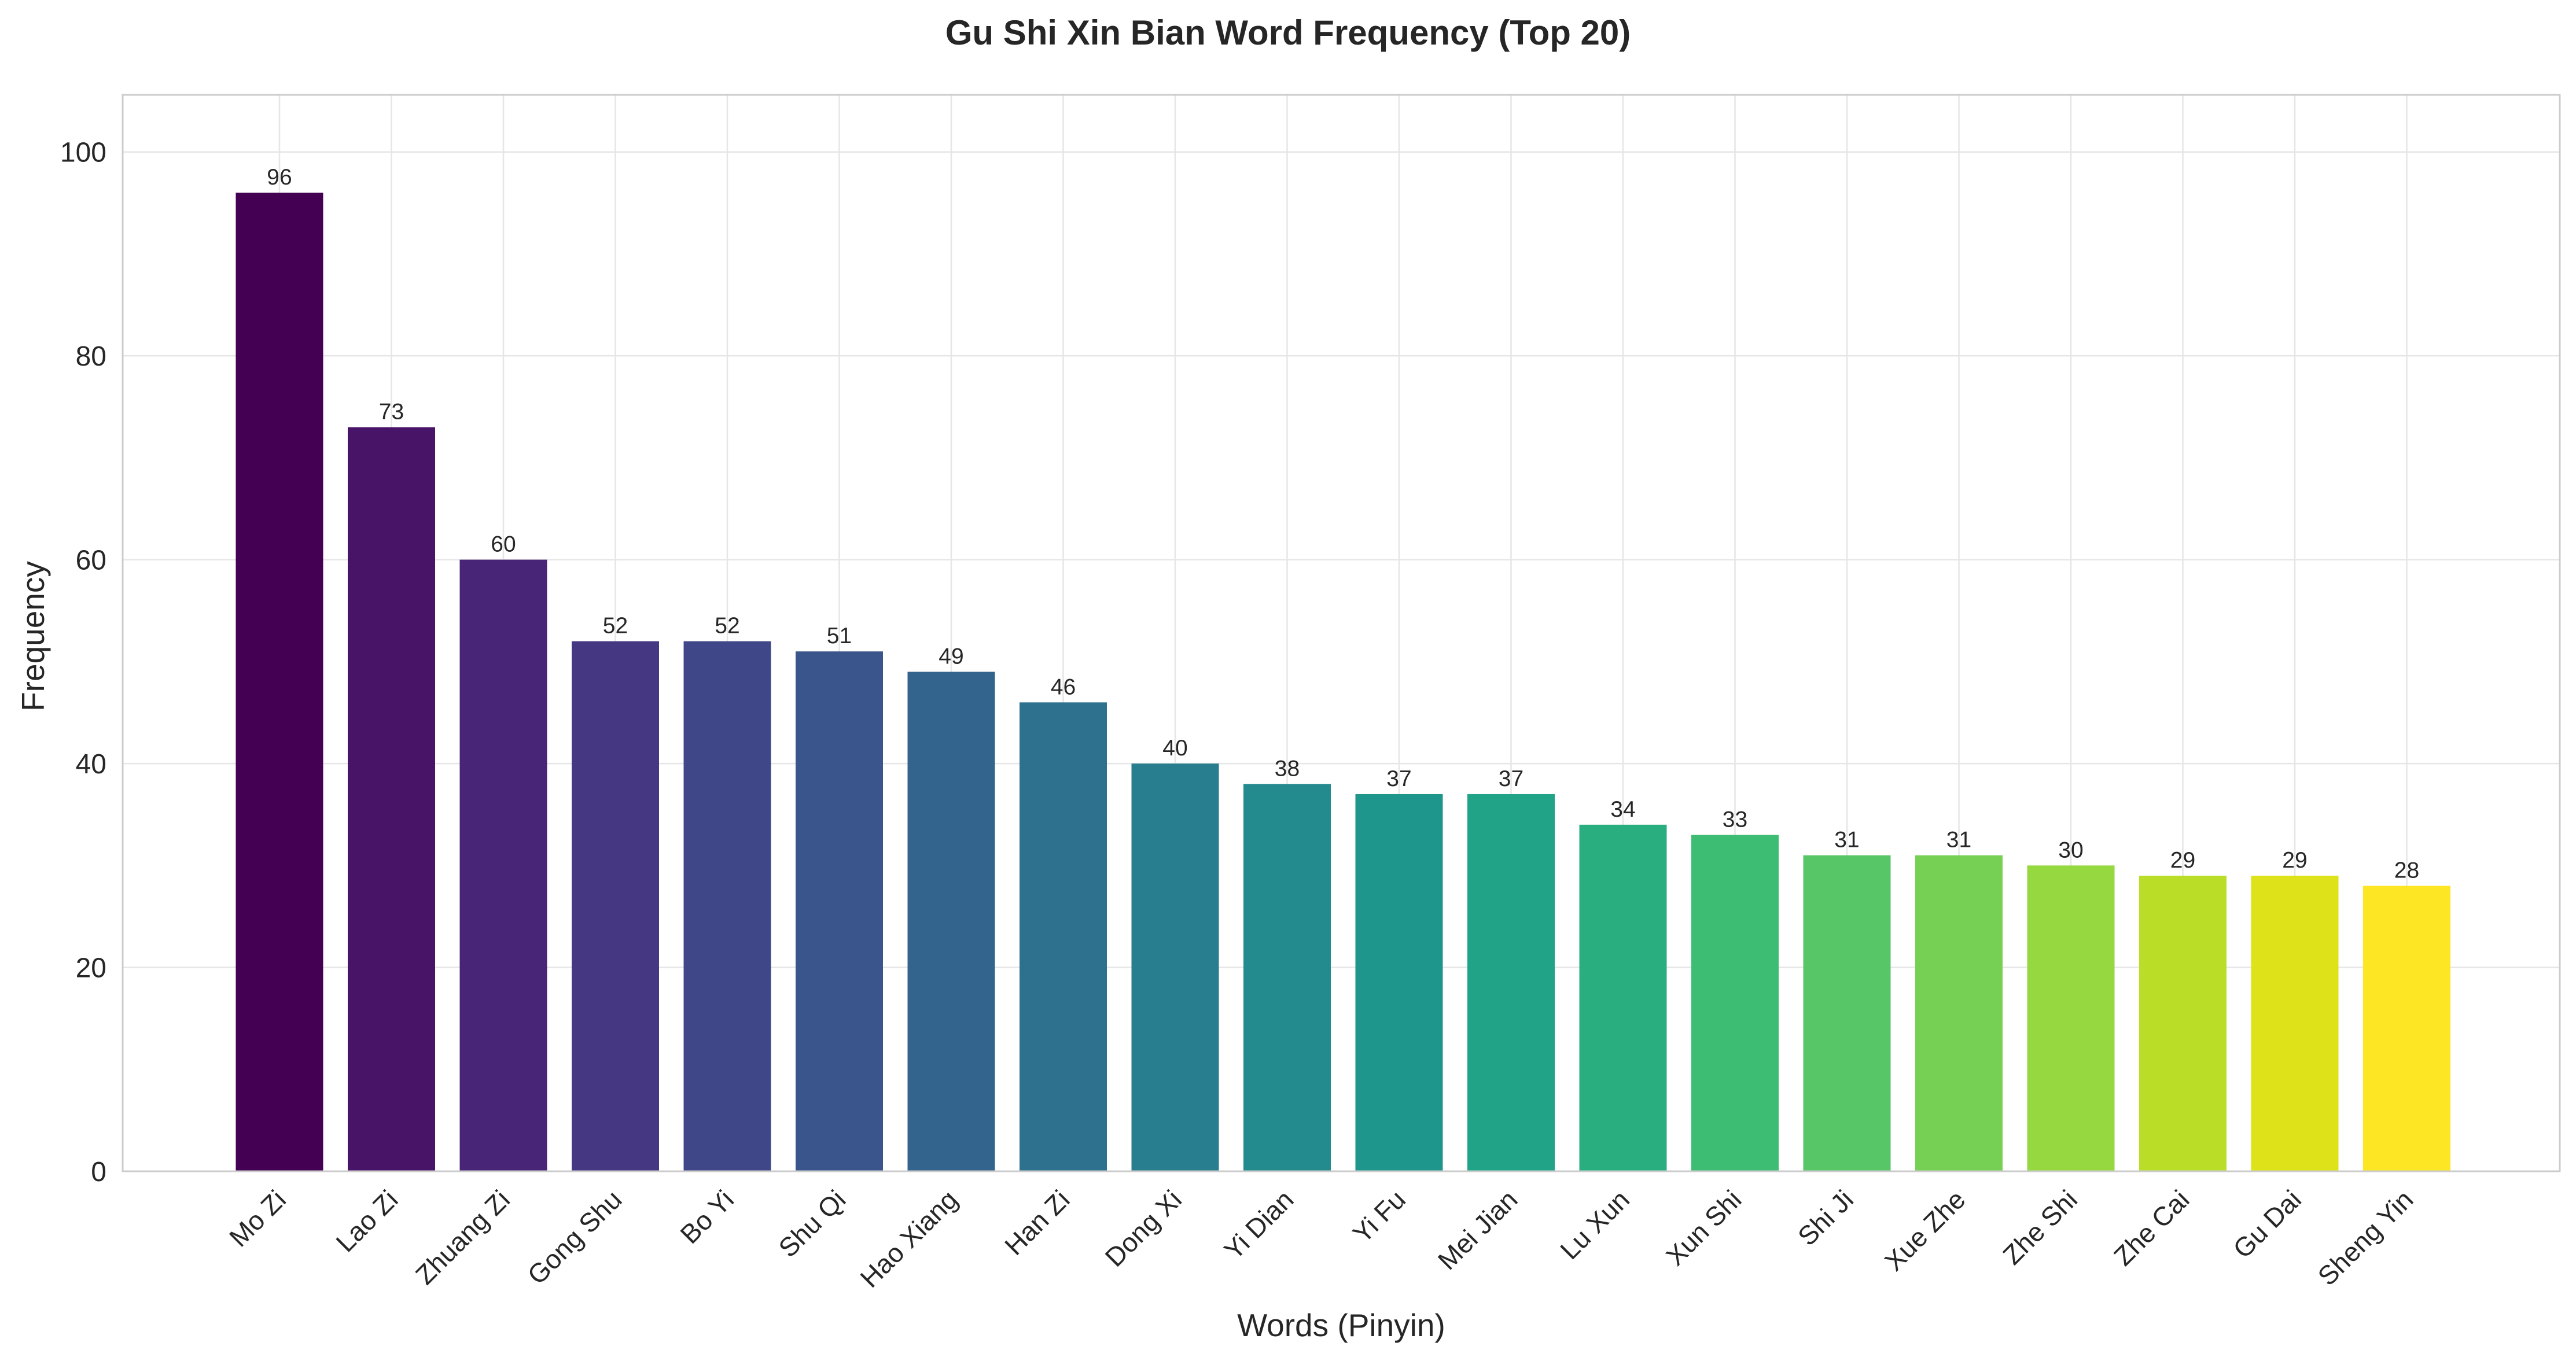 The width and height of the screenshot is (2576, 1361). What do you see at coordinates (33, 636) in the screenshot?
I see `y-axis-title: Frequency` at bounding box center [33, 636].